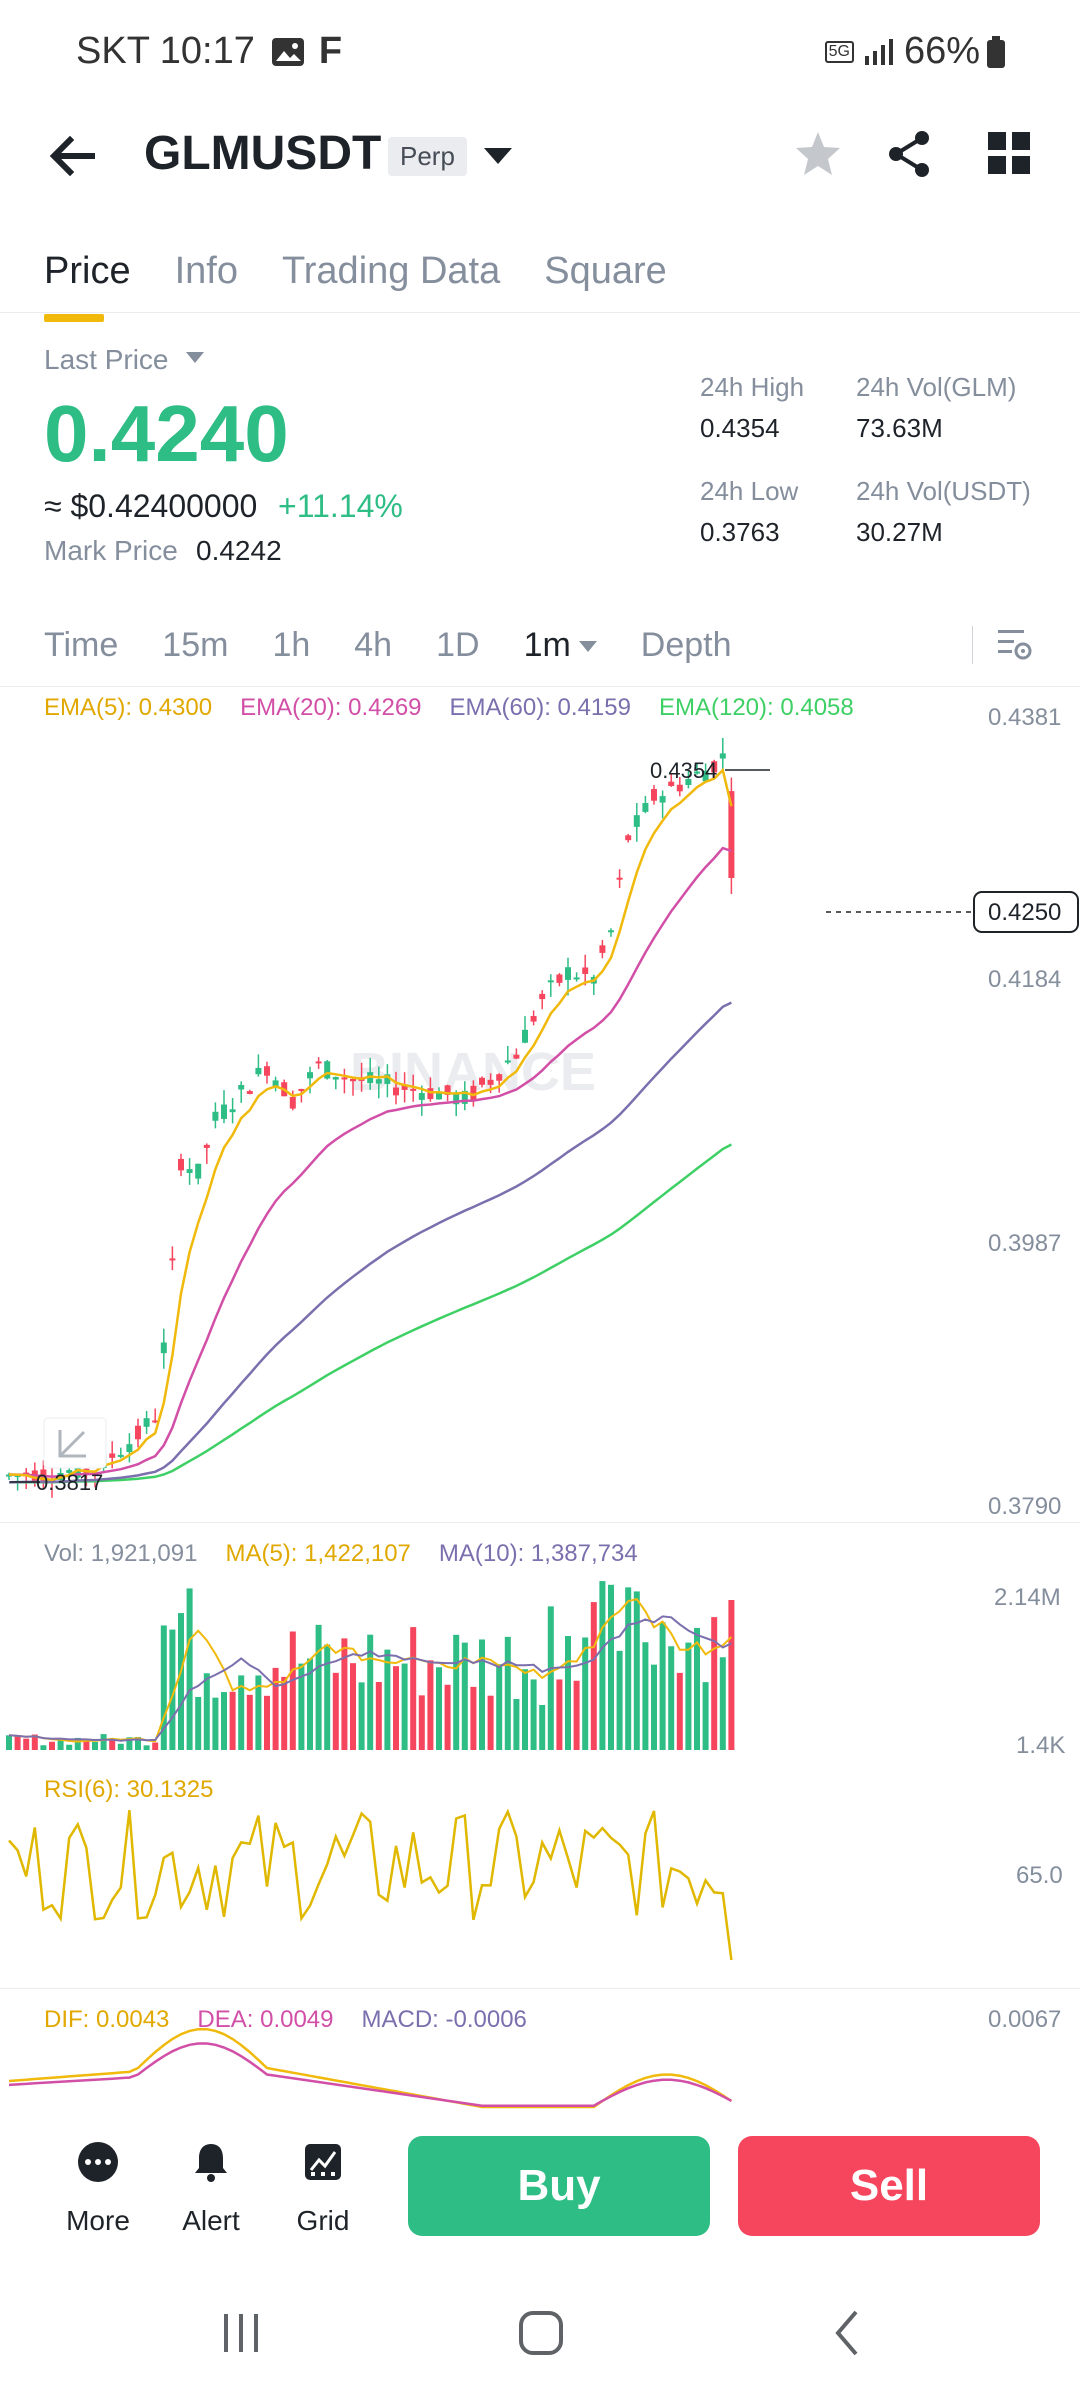 The width and height of the screenshot is (1080, 2400). I want to click on tab-info: Info, so click(206, 270).